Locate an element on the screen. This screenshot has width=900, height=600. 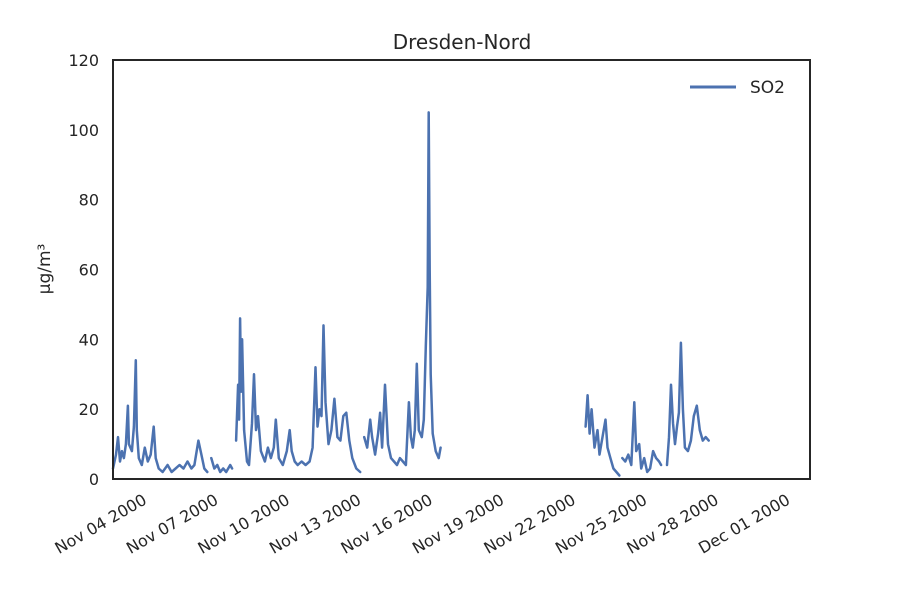
chart-title: Dresden-Nord is located at coordinates (462, 42).